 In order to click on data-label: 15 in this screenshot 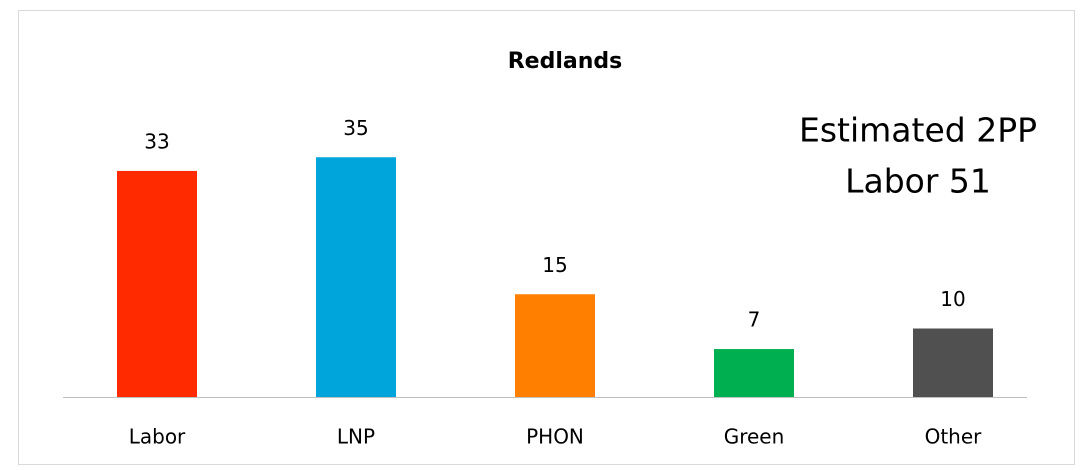, I will do `click(554, 265)`.